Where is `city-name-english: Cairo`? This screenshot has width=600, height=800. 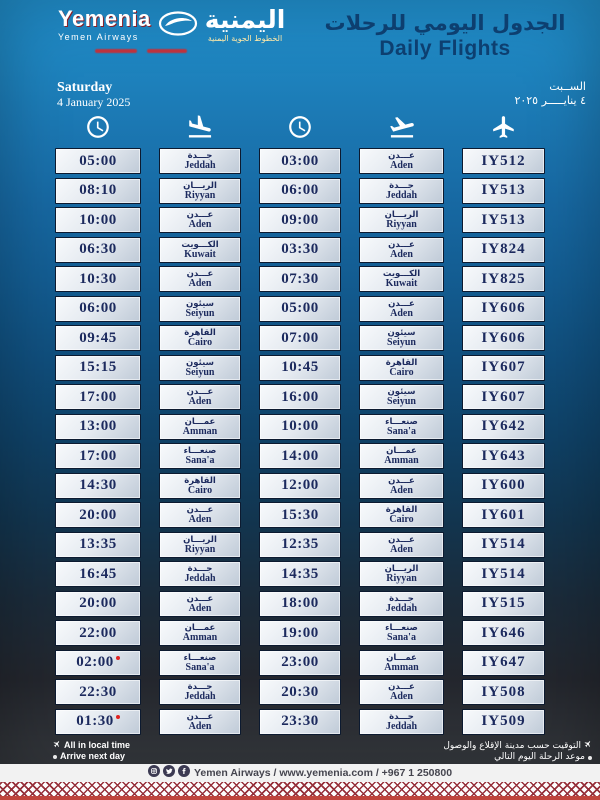 city-name-english: Cairo is located at coordinates (401, 519).